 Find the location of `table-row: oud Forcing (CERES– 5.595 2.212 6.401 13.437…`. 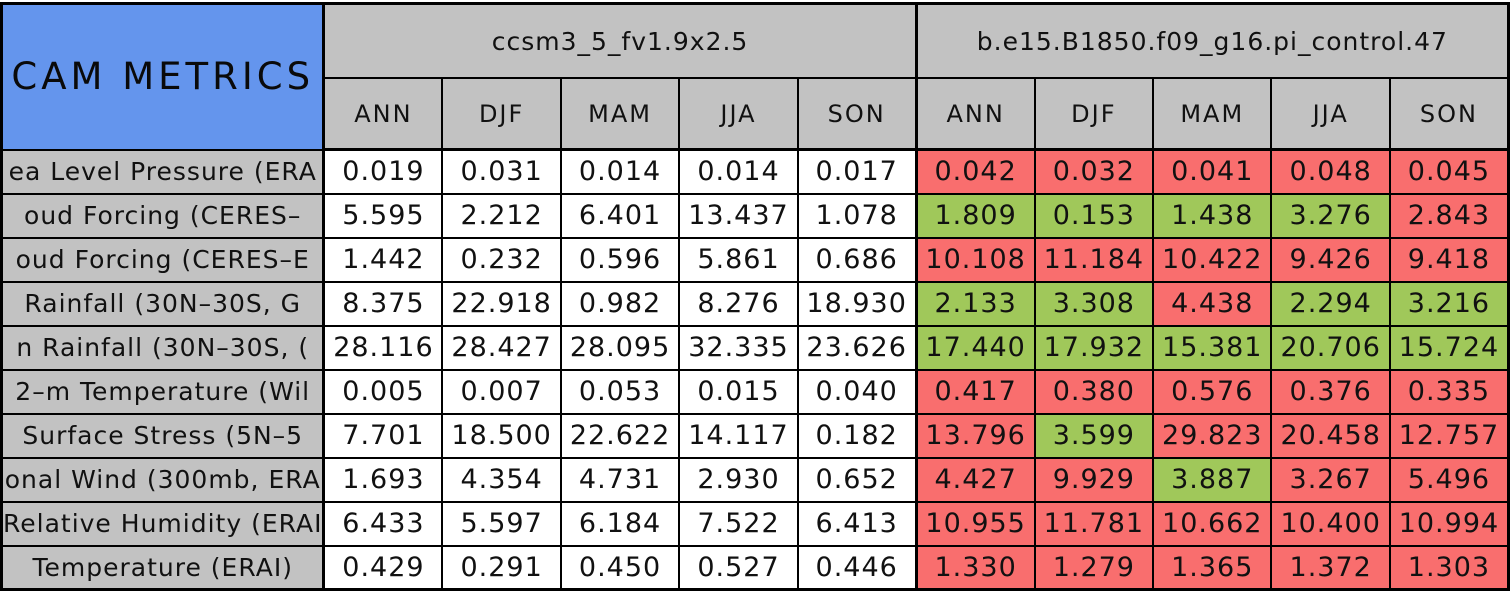

table-row: oud Forcing (CERES– 5.595 2.212 6.401 13.437… is located at coordinates (755, 215).